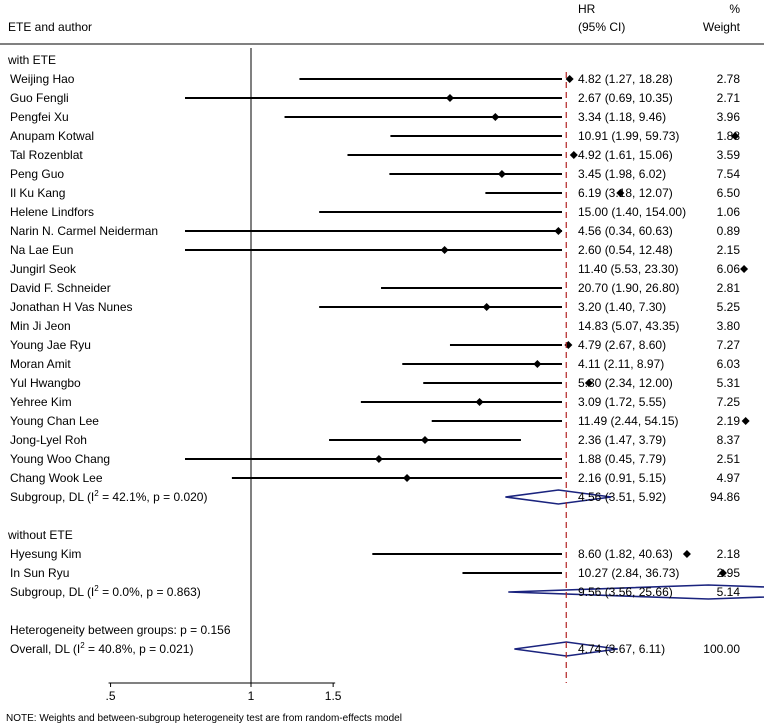 The image size is (764, 727). Describe the element at coordinates (628, 269) in the screenshot. I see `hr-ci-value: 11.40 (5.53, 23.30)` at that location.